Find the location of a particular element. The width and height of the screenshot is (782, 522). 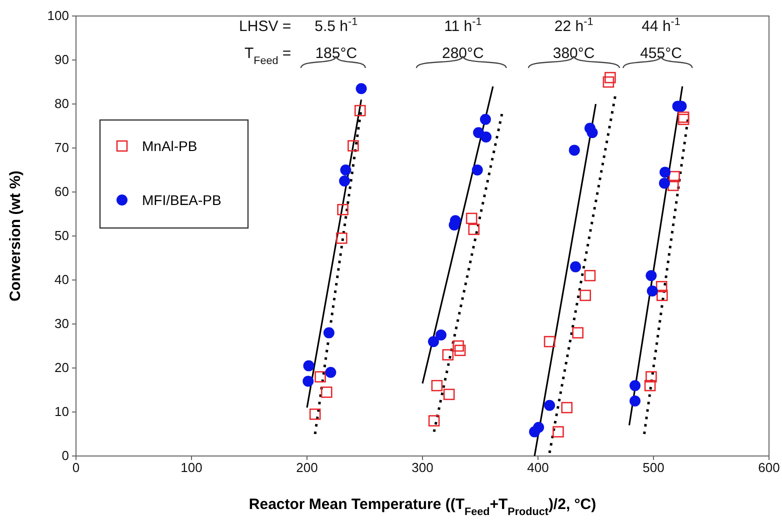

y-tick-label: 10 is located at coordinates (61, 412).